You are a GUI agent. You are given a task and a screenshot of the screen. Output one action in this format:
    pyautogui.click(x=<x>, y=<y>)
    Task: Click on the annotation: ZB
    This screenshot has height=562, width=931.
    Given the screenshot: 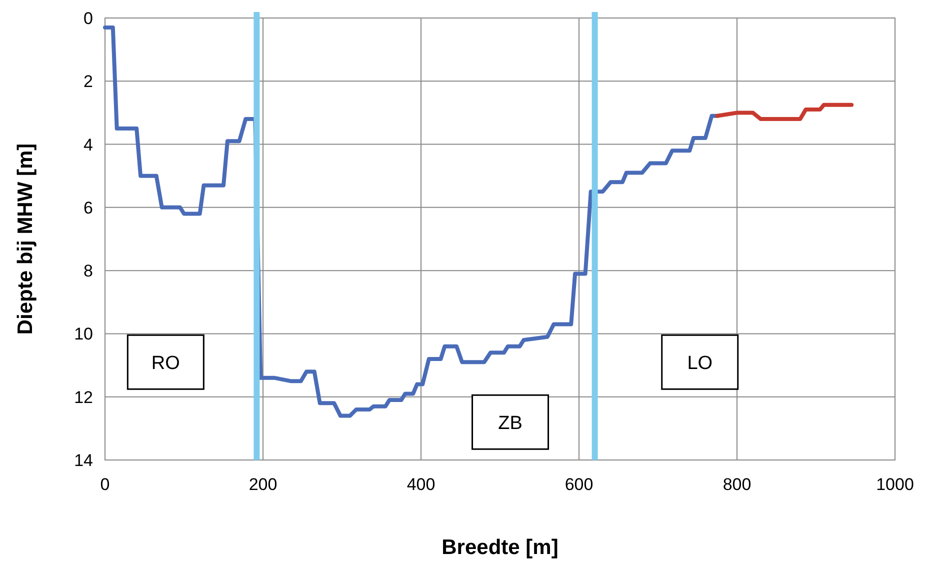 What is the action you would take?
    pyautogui.click(x=510, y=423)
    